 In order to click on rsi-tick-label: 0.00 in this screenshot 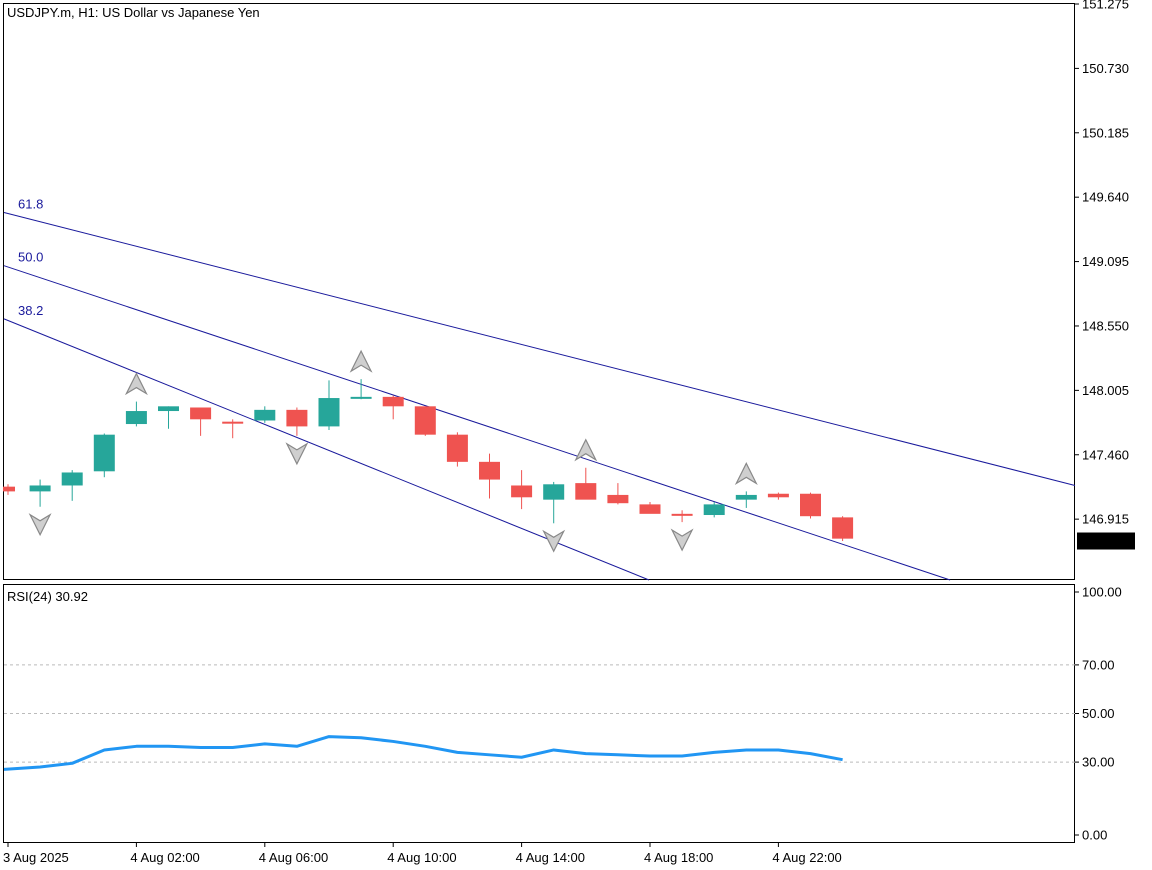, I will do `click(1094, 835)`.